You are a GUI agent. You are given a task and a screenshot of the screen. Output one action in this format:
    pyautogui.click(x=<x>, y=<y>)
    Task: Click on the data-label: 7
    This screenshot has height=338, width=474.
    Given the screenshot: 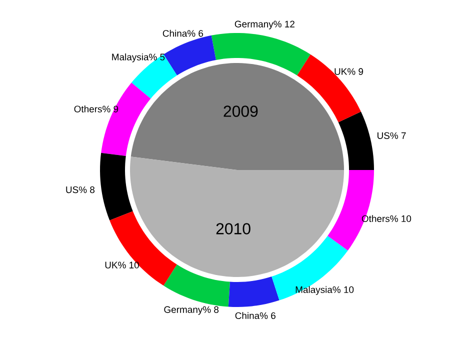 What is the action you would take?
    pyautogui.click(x=403, y=135)
    